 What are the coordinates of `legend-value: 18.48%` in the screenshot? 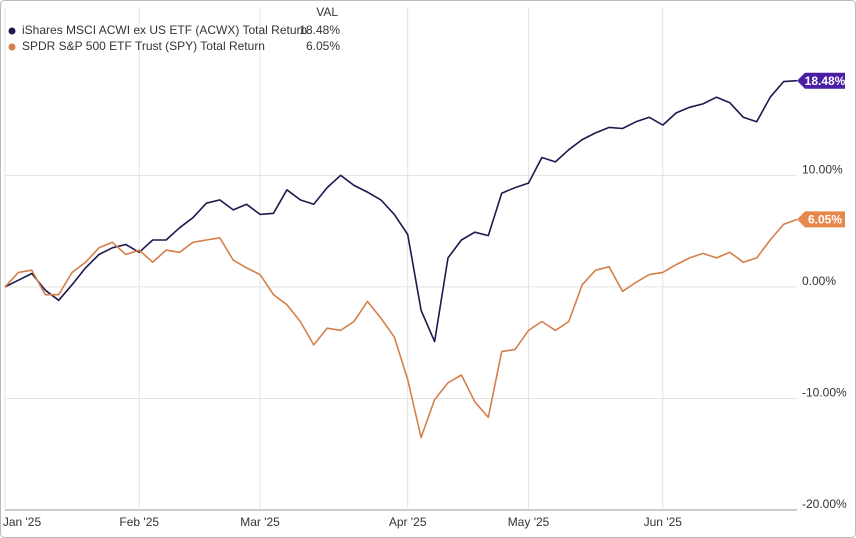 It's located at (319, 30).